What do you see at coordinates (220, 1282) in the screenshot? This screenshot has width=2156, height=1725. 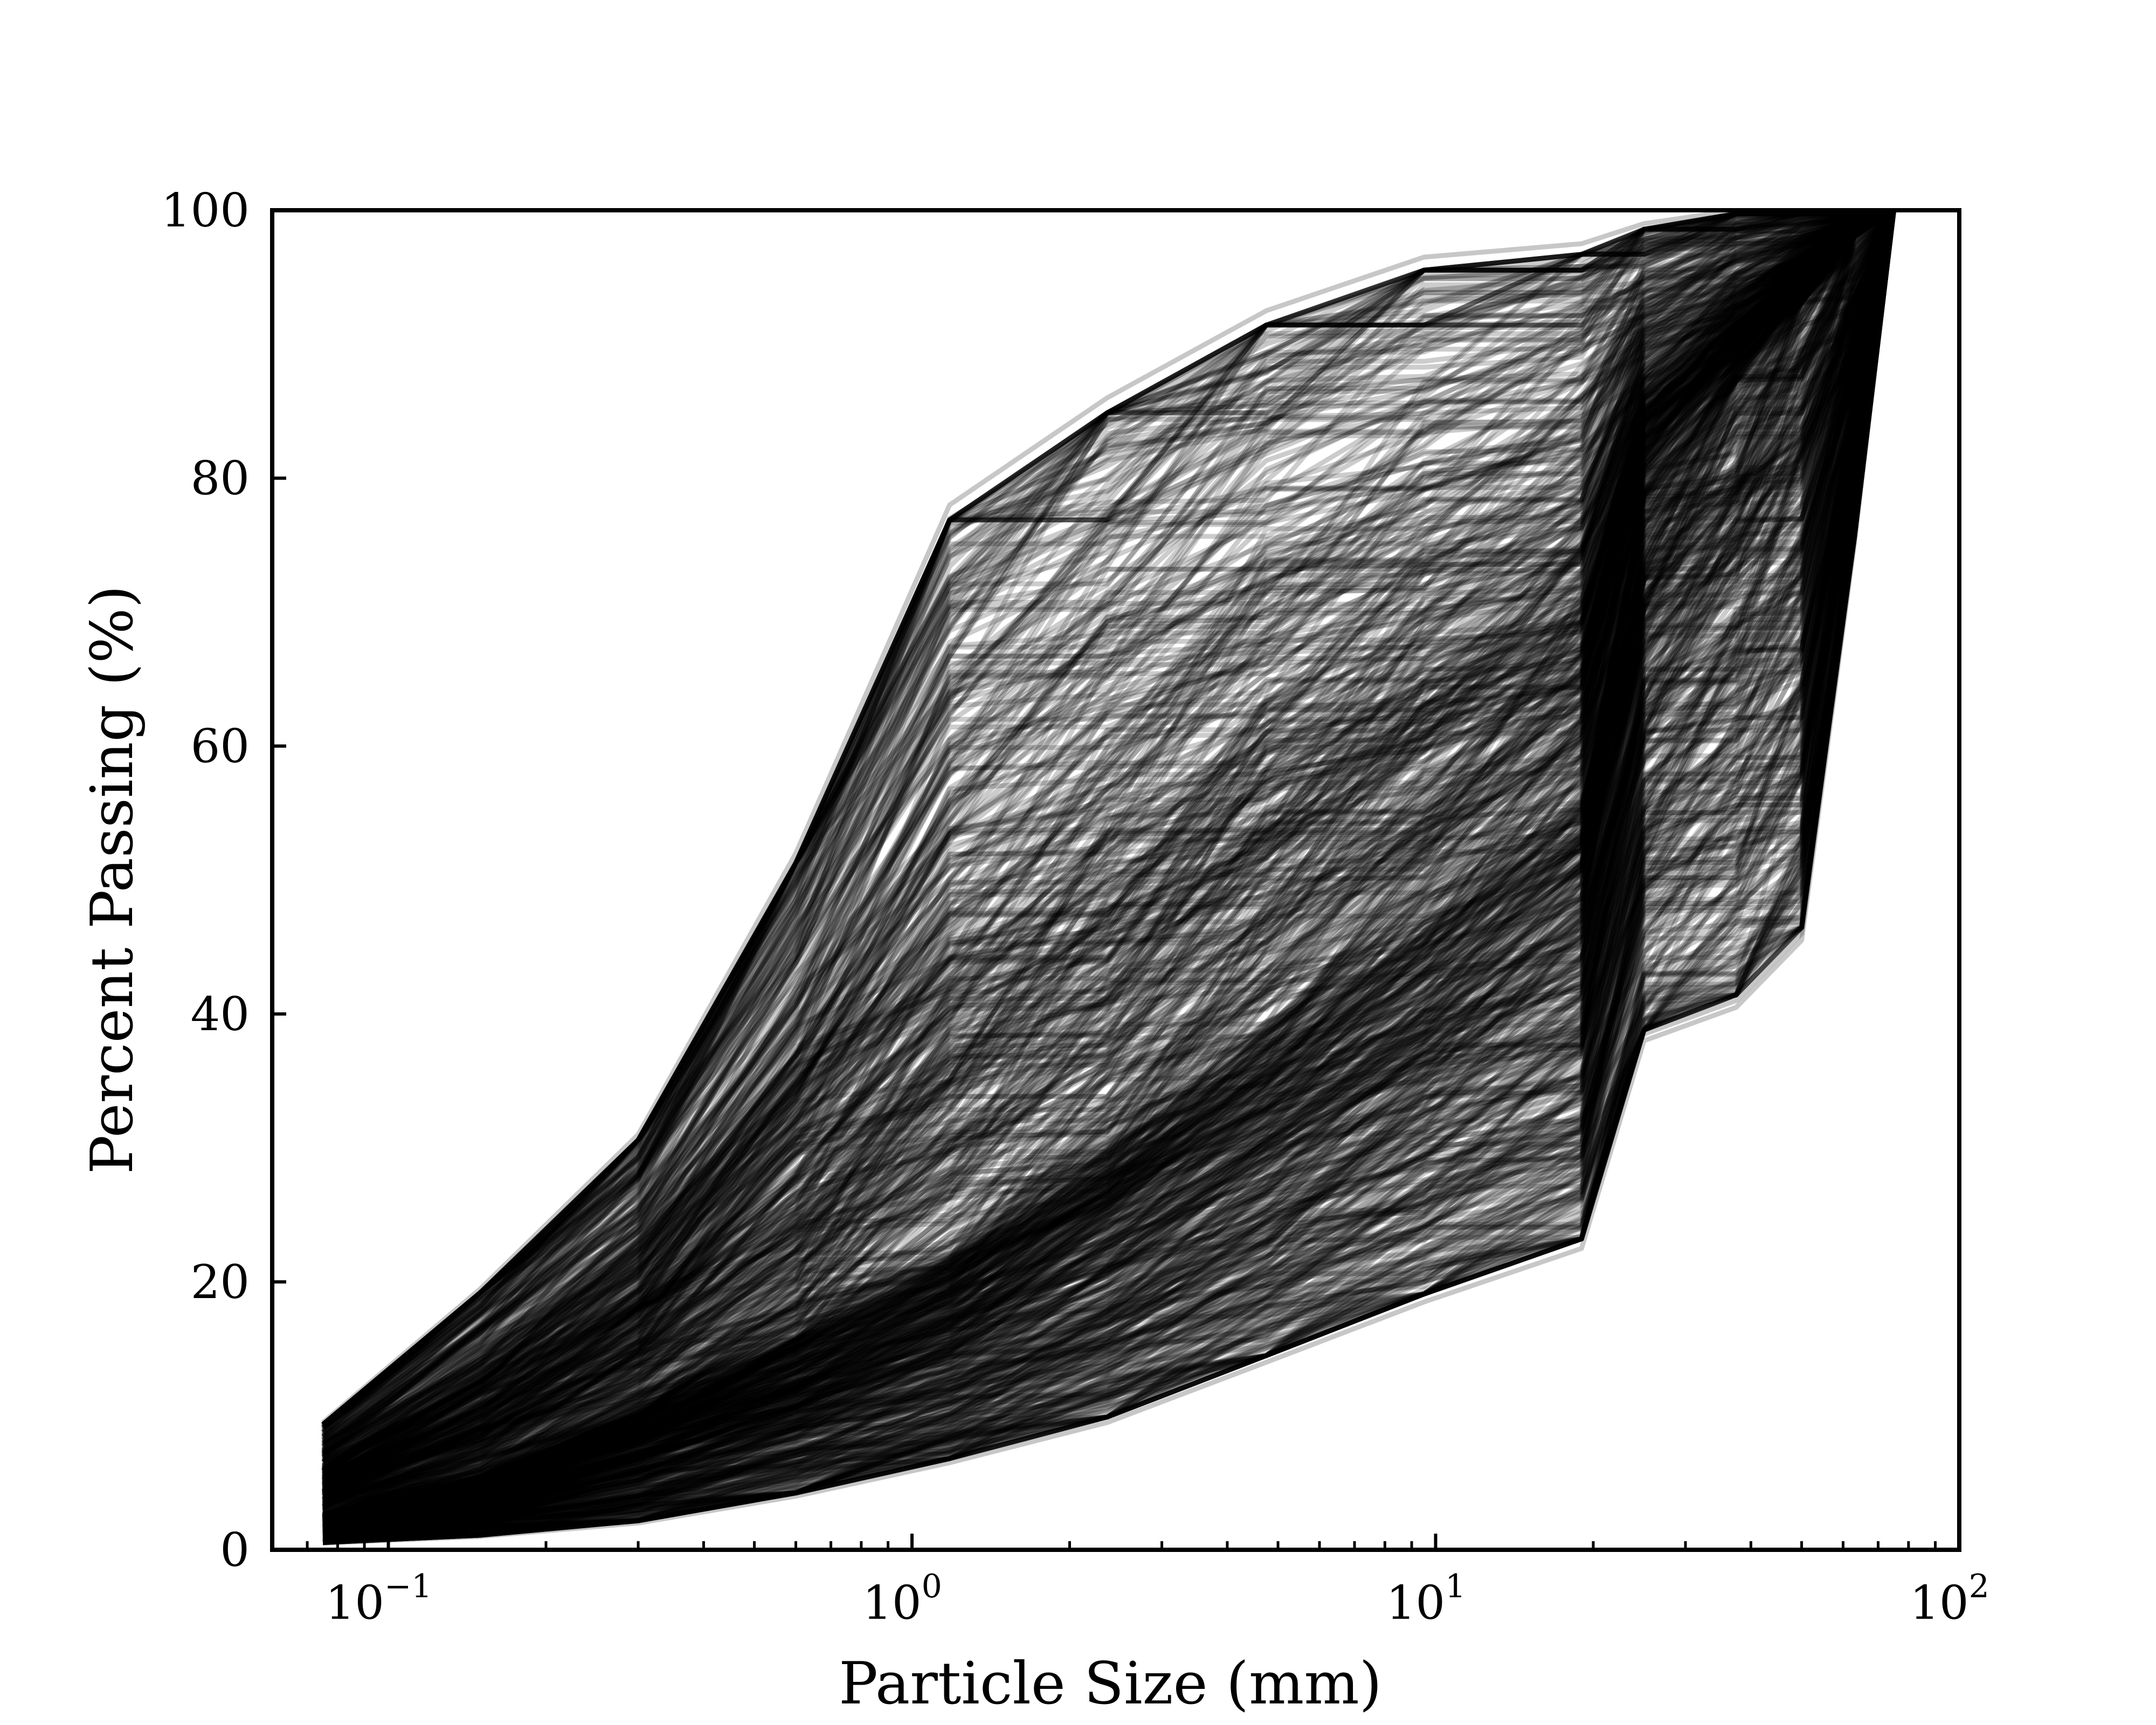 I see `y-tick-label: 20` at bounding box center [220, 1282].